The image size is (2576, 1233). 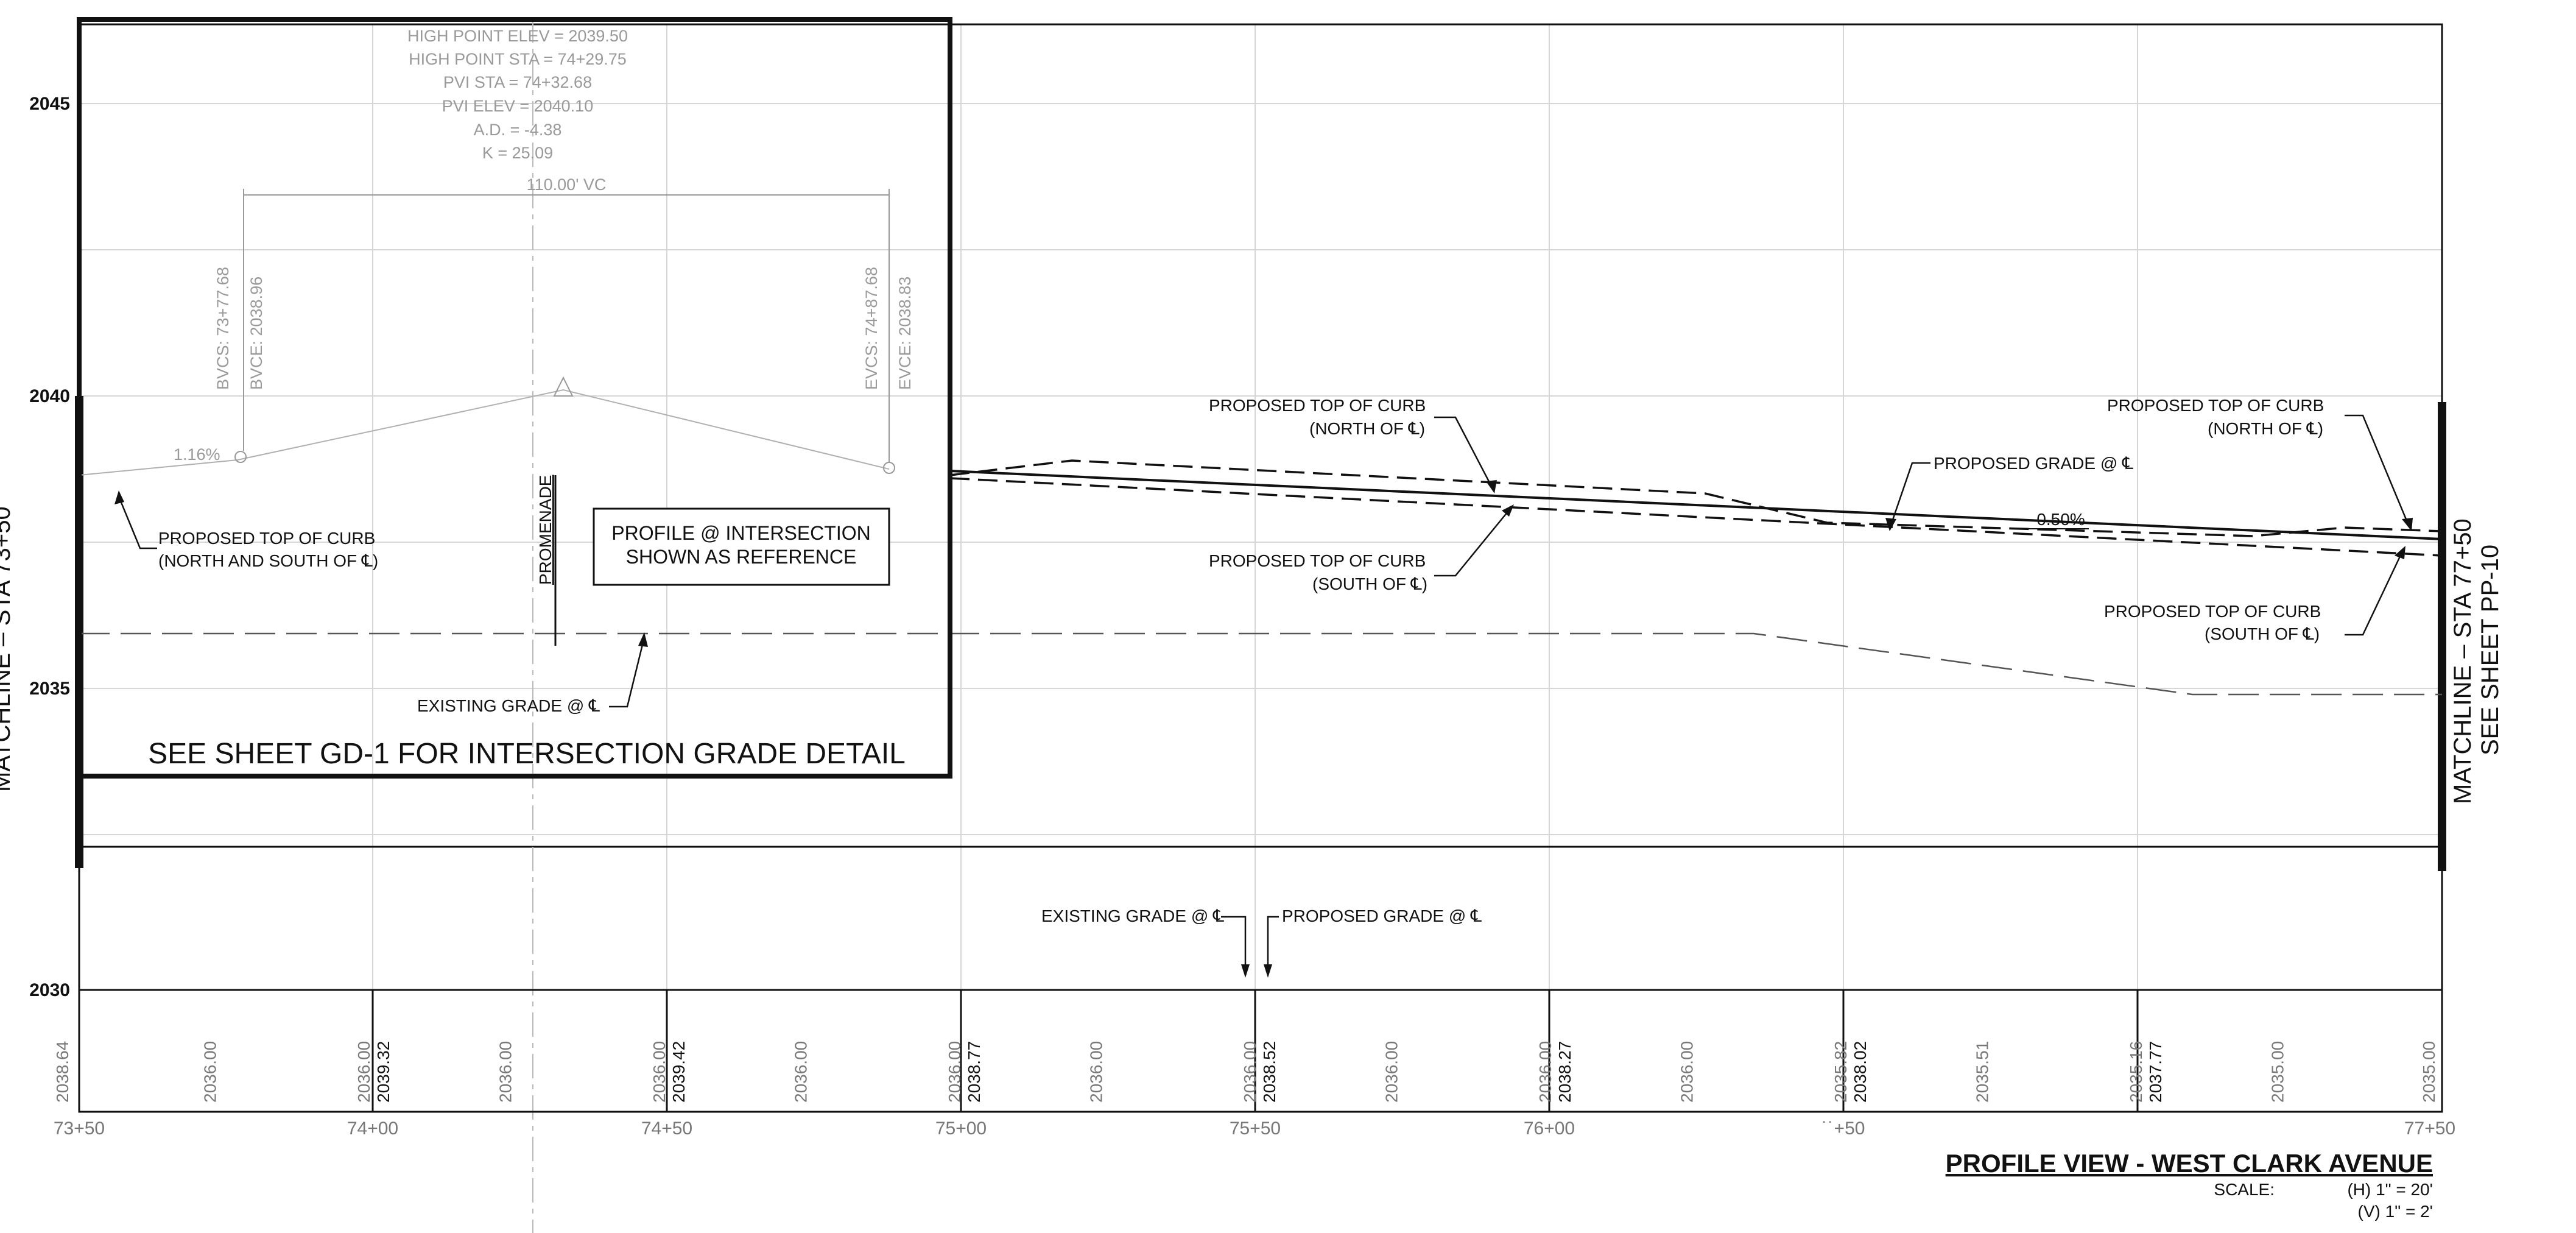 I want to click on station-label: 74+50, so click(x=666, y=1128).